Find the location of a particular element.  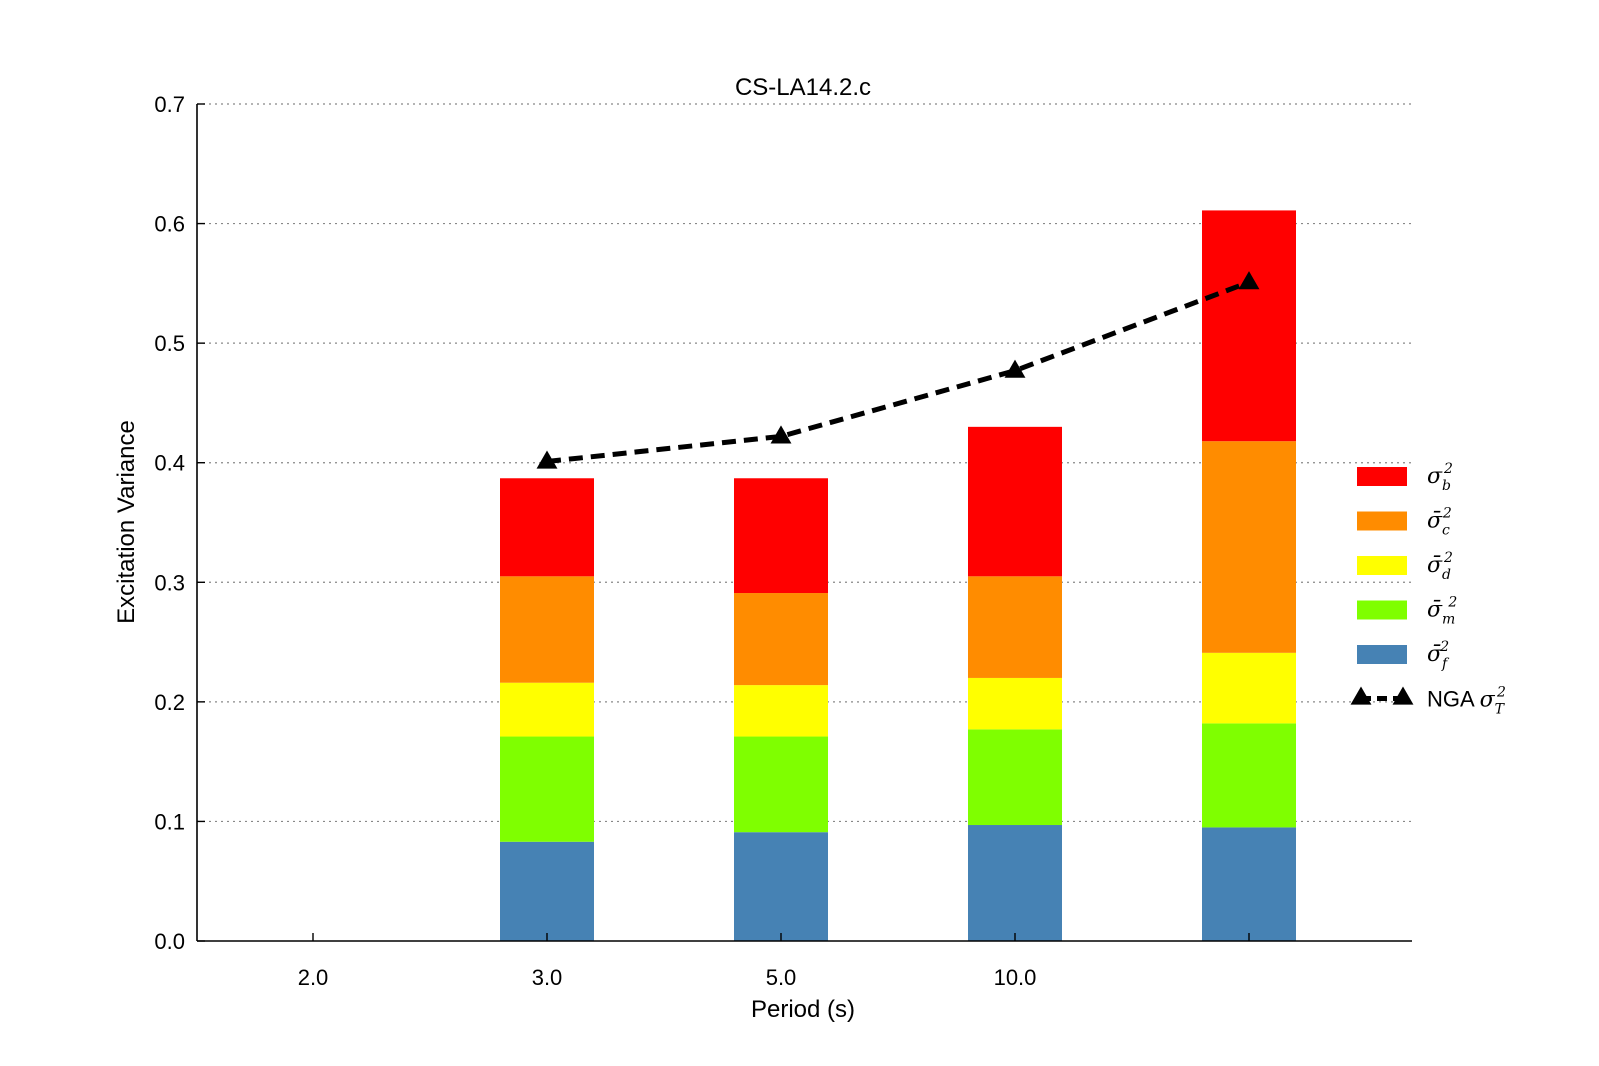

legend-label: σ̄d2 is located at coordinates (1440, 566).